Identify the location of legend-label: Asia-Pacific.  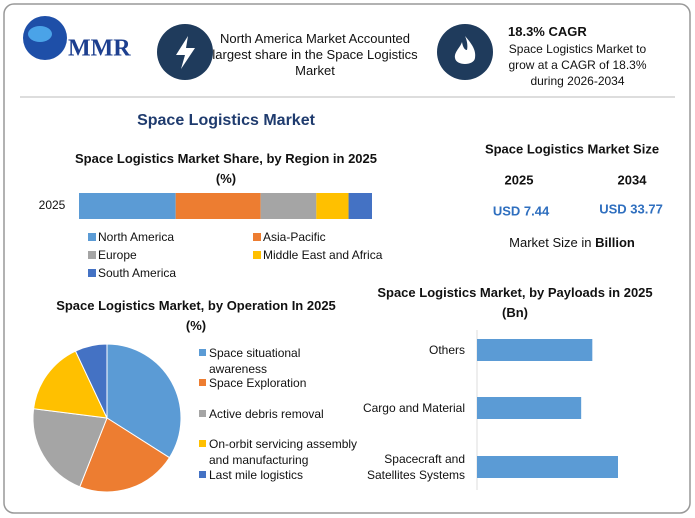
(294, 237).